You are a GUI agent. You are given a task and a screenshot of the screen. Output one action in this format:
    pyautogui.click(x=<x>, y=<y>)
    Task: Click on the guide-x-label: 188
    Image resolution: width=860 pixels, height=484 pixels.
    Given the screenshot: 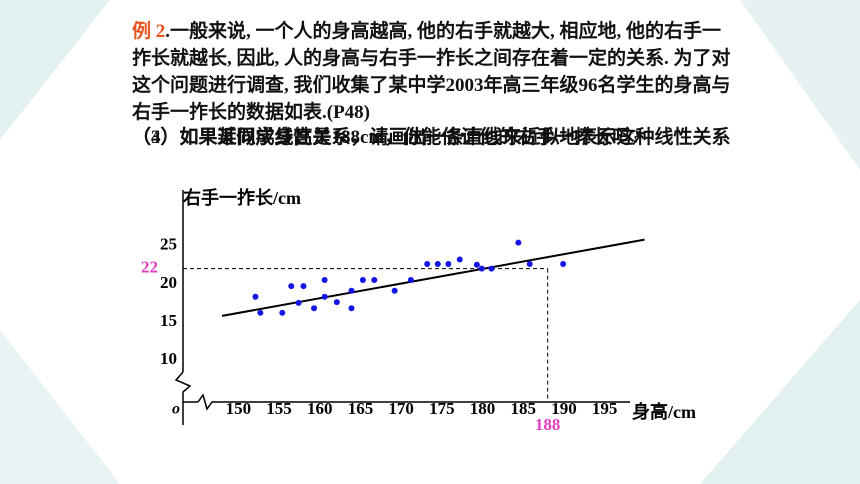 What is the action you would take?
    pyautogui.click(x=548, y=424)
    